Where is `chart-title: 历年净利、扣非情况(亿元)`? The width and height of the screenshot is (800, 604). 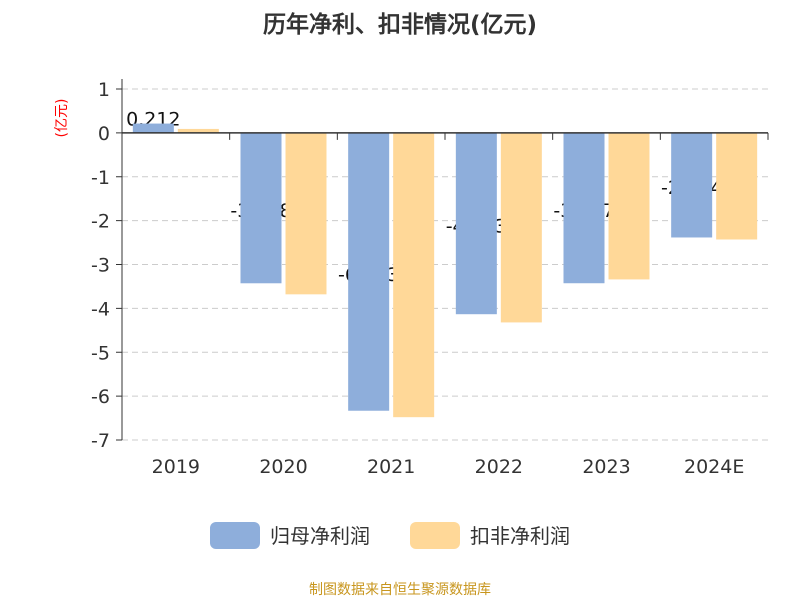 chart-title: 历年净利、扣非情况(亿元) is located at coordinates (400, 24).